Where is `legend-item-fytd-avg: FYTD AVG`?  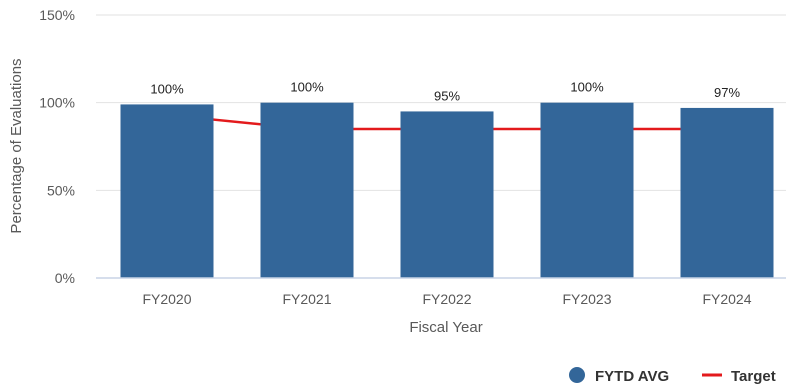 legend-item-fytd-avg: FYTD AVG is located at coordinates (619, 376).